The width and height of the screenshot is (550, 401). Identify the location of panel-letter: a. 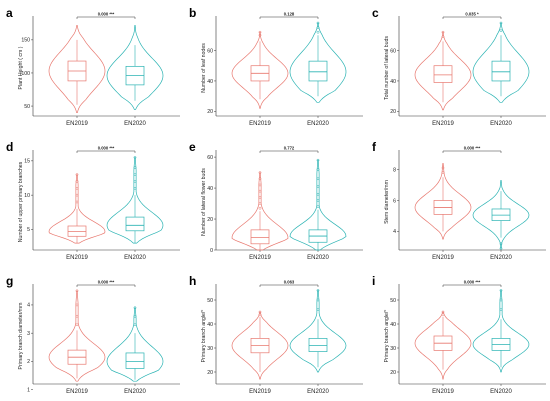
(9, 13).